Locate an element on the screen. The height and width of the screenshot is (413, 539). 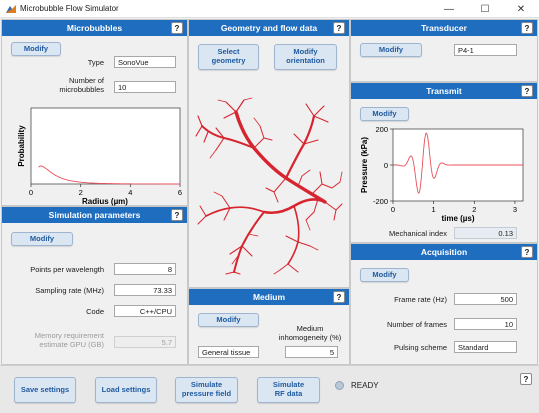
code-field: C++/CPU is located at coordinates (145, 311).